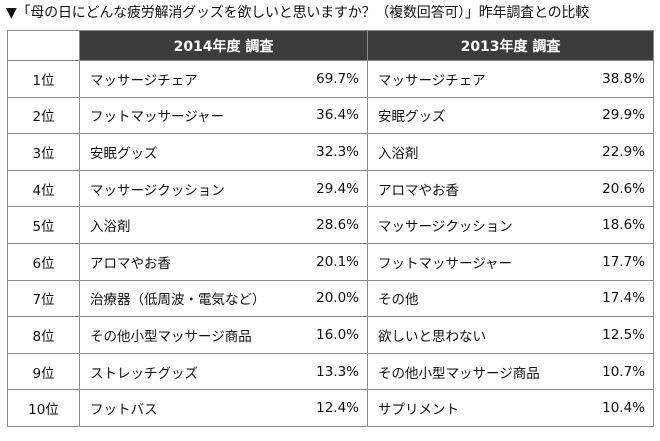 This screenshot has width=660, height=441. Describe the element at coordinates (190, 79) in the screenshot. I see `item-2014: マッサージチェア` at that location.